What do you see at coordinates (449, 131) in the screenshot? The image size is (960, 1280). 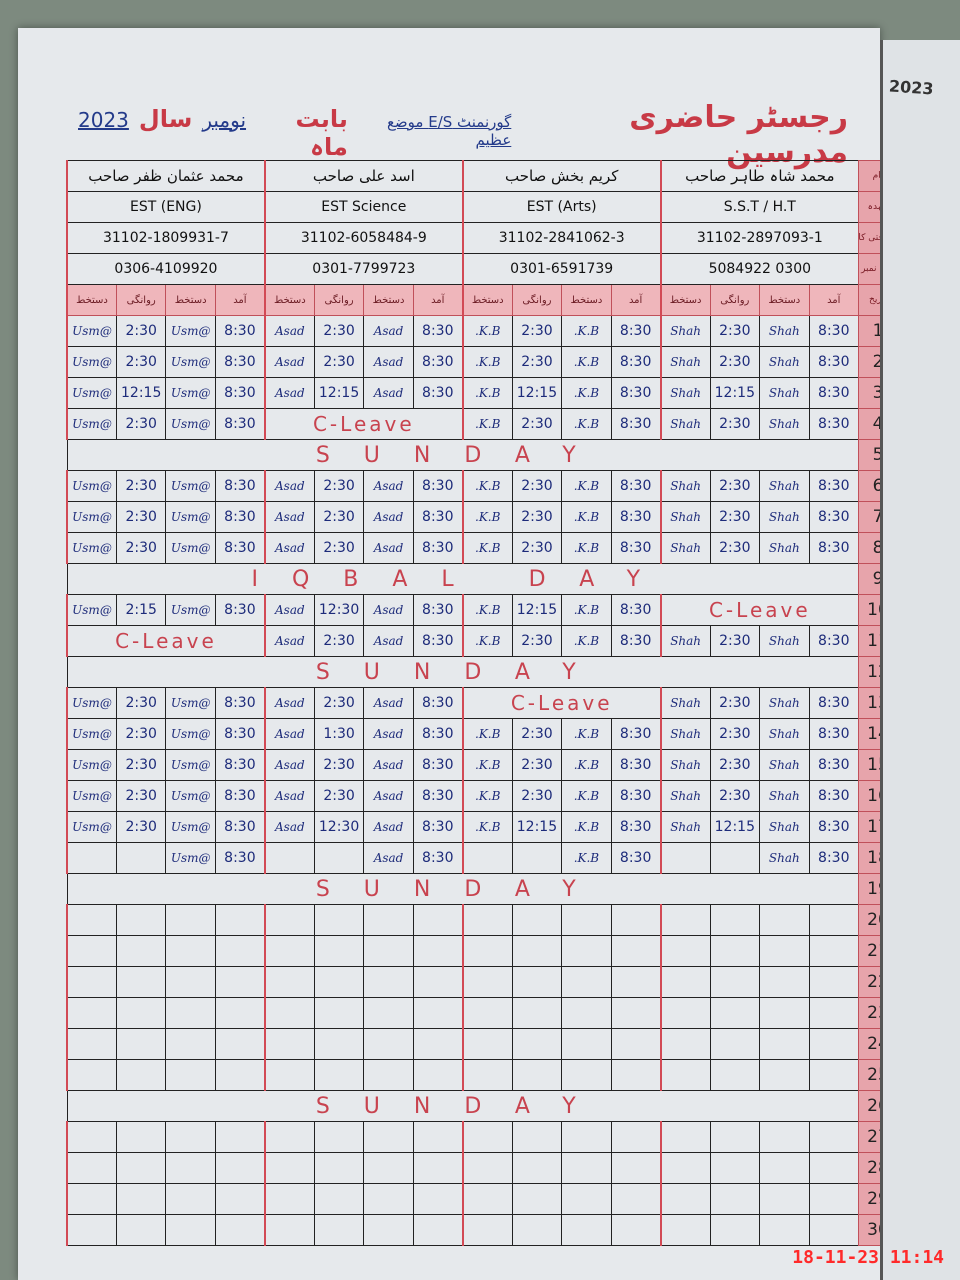 I see `school-name: گورنمنٹ E/S موضع عظیم` at bounding box center [449, 131].